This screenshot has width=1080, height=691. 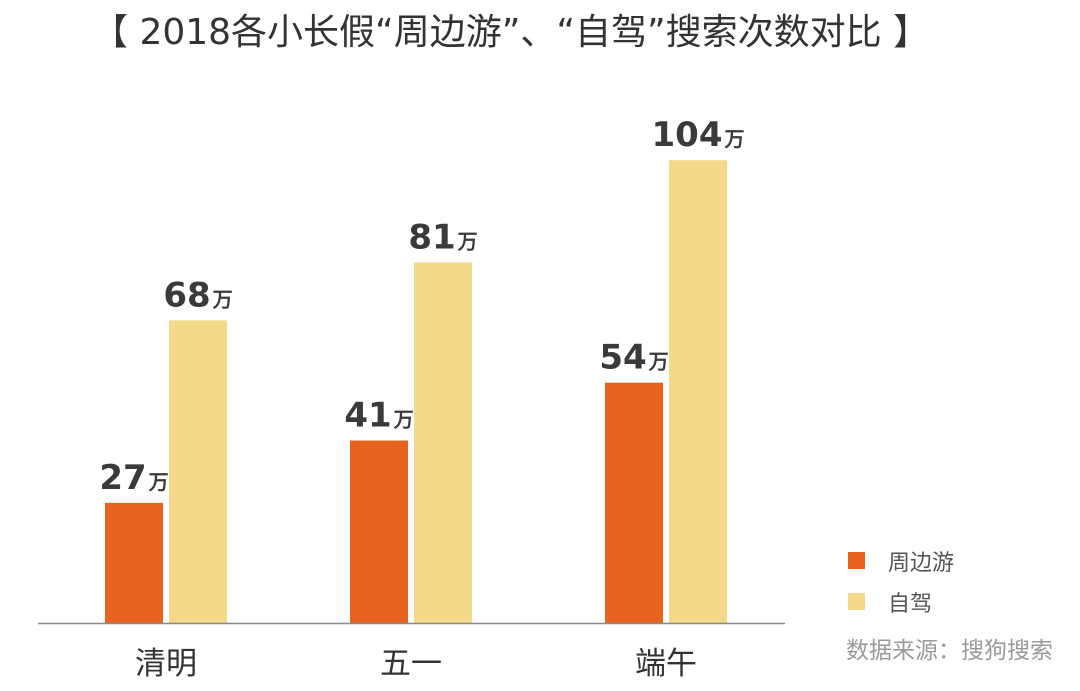 What do you see at coordinates (634, 502) in the screenshot?
I see `bar-duanwu-zhoubianyou` at bounding box center [634, 502].